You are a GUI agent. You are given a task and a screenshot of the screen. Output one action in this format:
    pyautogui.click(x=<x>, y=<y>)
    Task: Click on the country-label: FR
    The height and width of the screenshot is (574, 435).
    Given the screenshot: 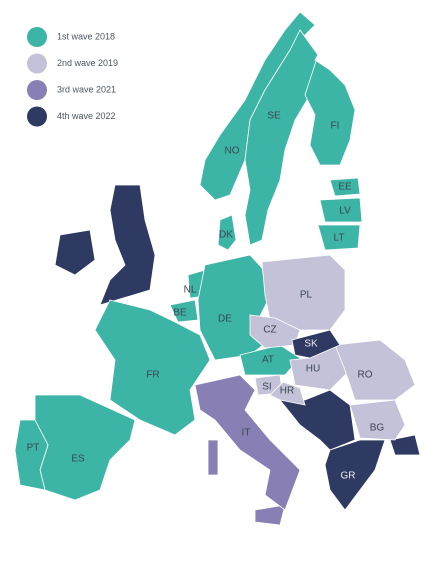 What is the action you would take?
    pyautogui.click(x=152, y=375)
    